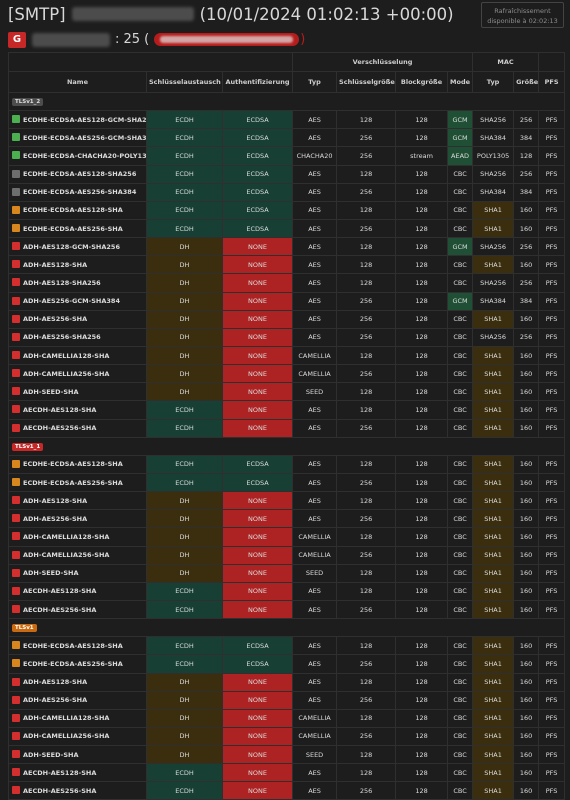 The width and height of the screenshot is (570, 800). What do you see at coordinates (60, 772) in the screenshot?
I see `cipher-name-text: AECDH-AES128-SHA` at bounding box center [60, 772].